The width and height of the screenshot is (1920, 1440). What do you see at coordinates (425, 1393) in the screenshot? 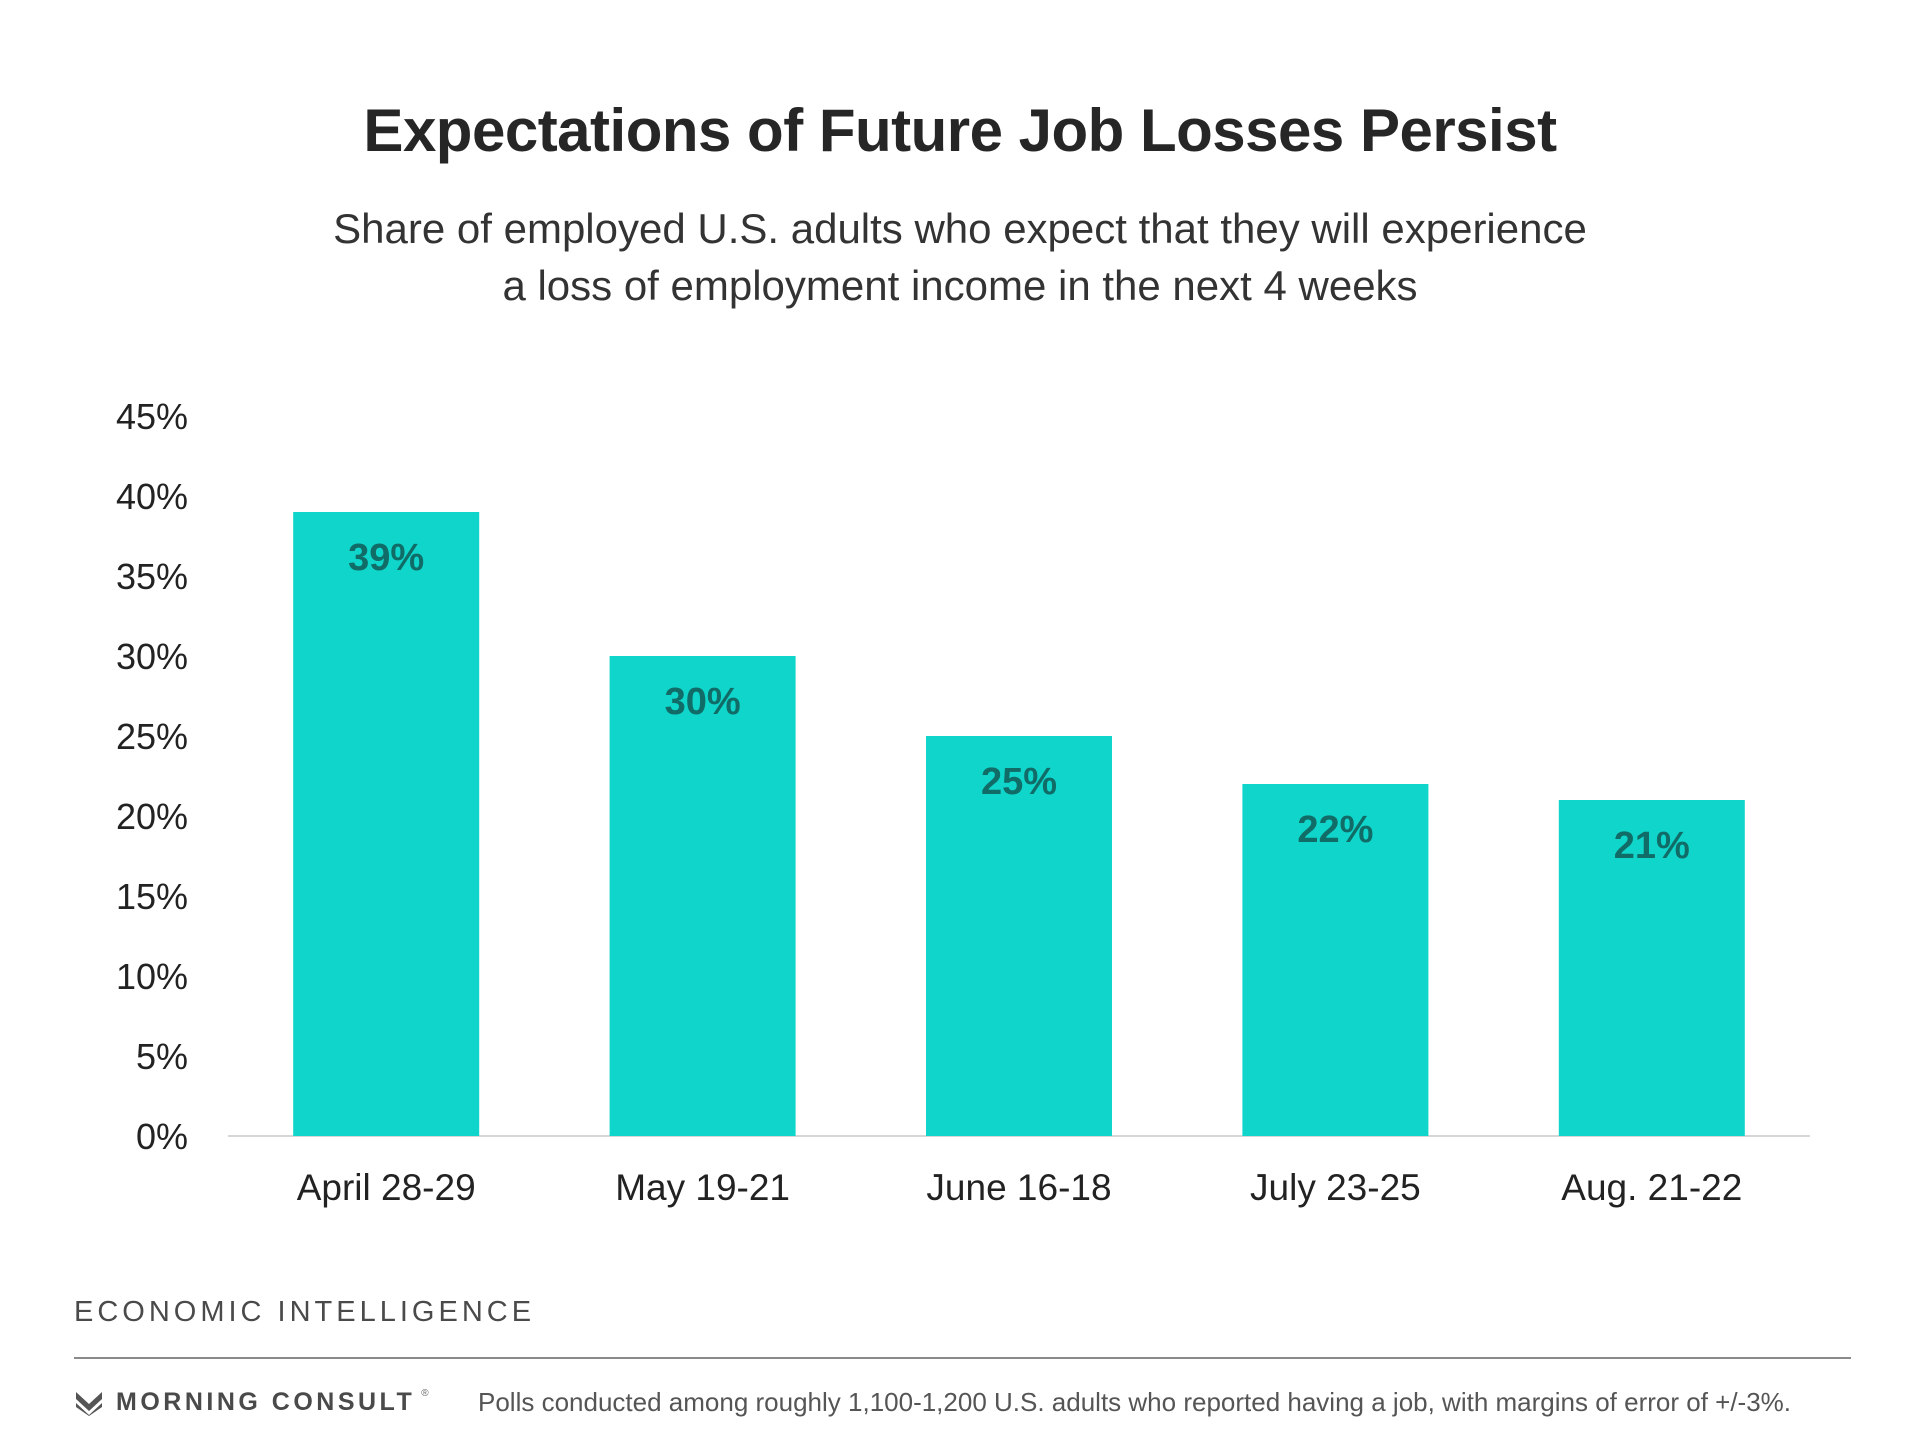
I see `brand-registered-mark: ®` at bounding box center [425, 1393].